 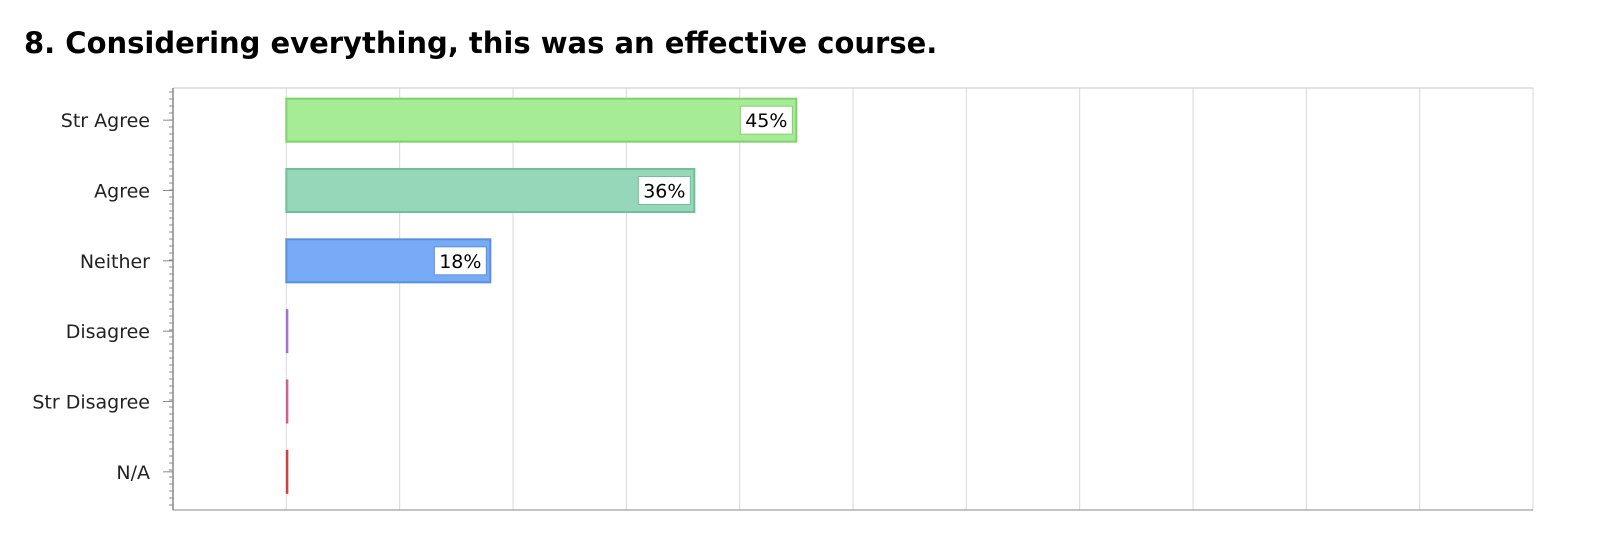 I want to click on data-label: 36%, so click(x=664, y=192).